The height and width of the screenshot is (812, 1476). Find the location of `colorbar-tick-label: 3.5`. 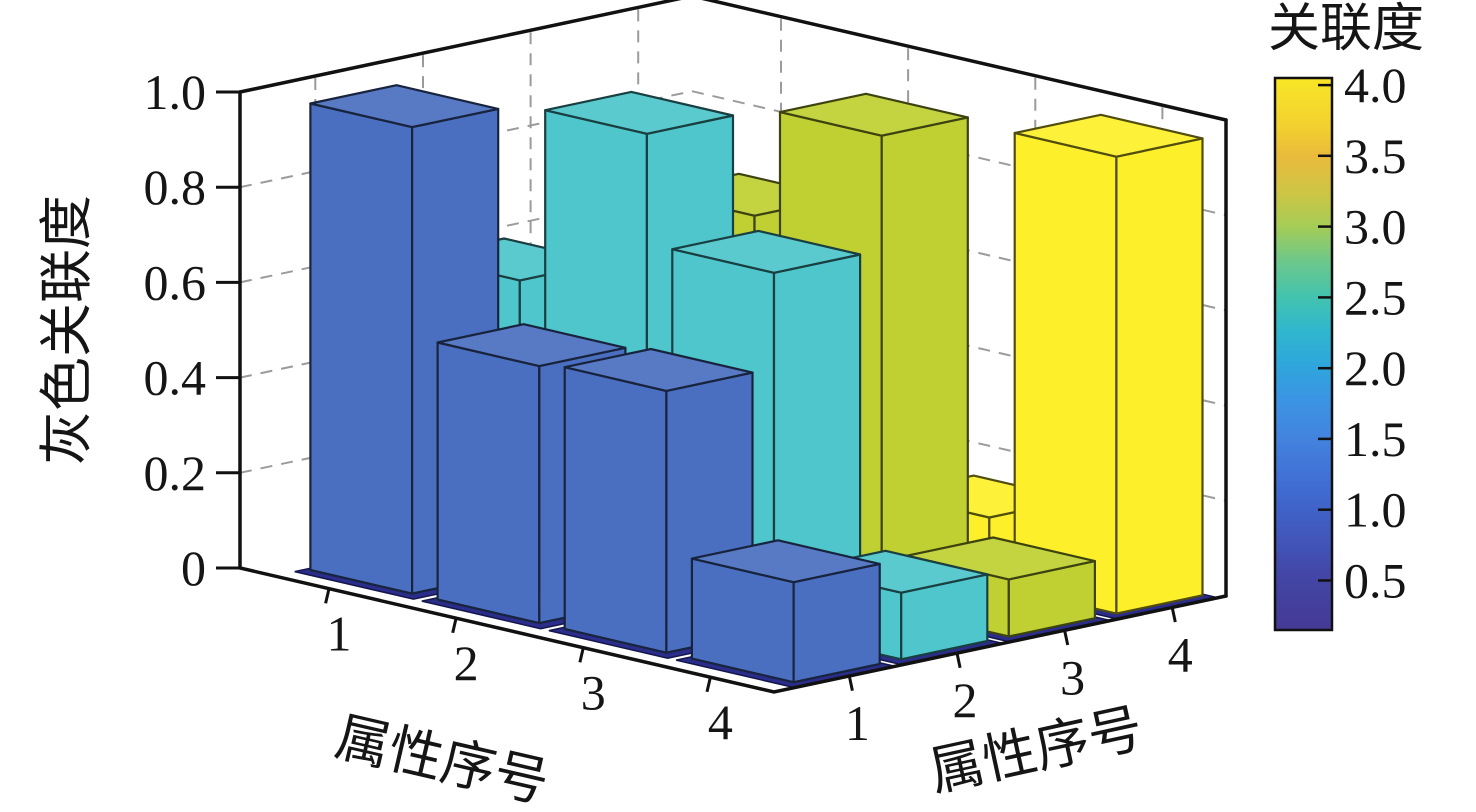

colorbar-tick-label: 3.5 is located at coordinates (1375, 156).